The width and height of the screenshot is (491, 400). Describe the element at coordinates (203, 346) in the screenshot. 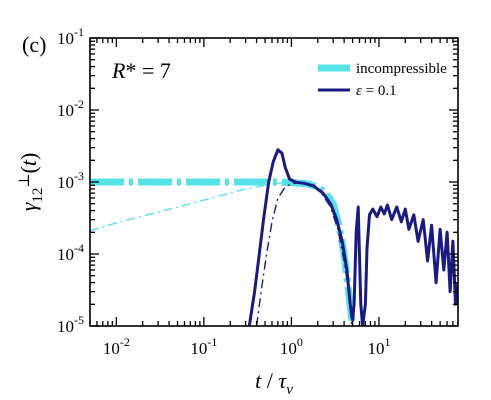

I see `x-tick-label: 10⁻¹` at that location.